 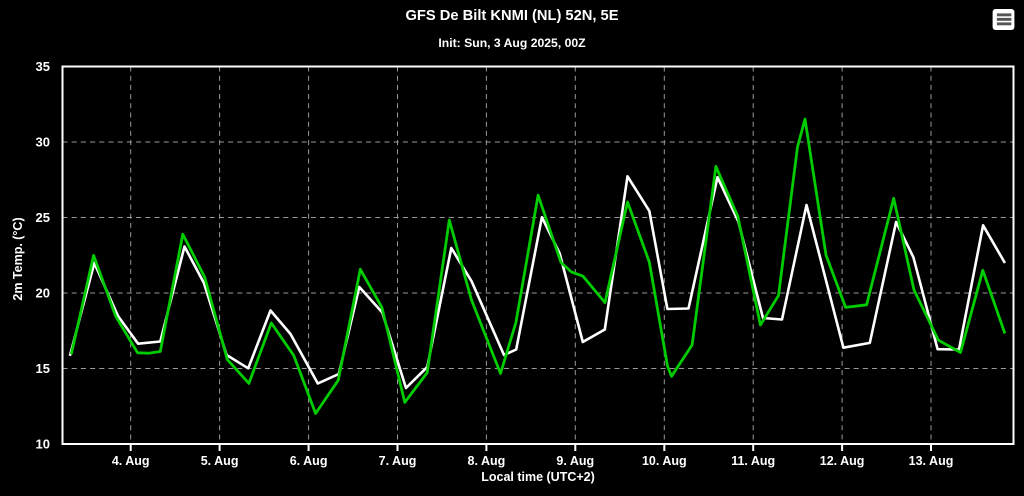 I want to click on svg-text: 35, so click(x=43, y=66).